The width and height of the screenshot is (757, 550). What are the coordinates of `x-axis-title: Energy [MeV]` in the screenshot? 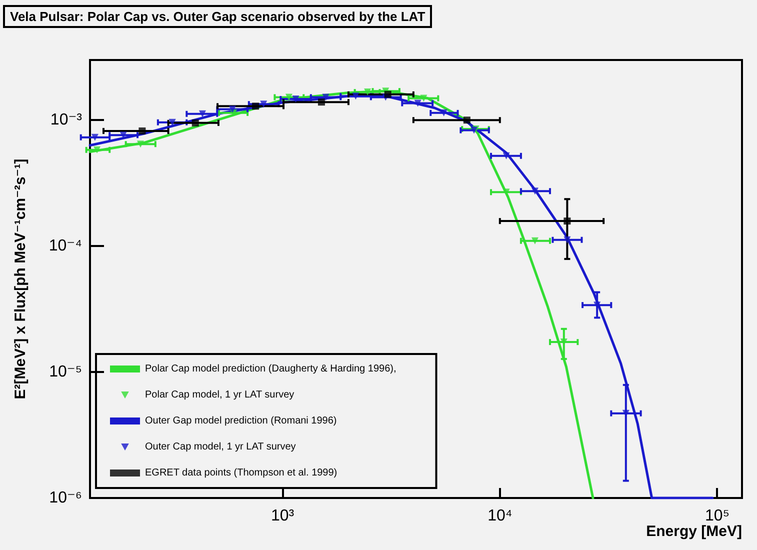 It's located at (694, 531).